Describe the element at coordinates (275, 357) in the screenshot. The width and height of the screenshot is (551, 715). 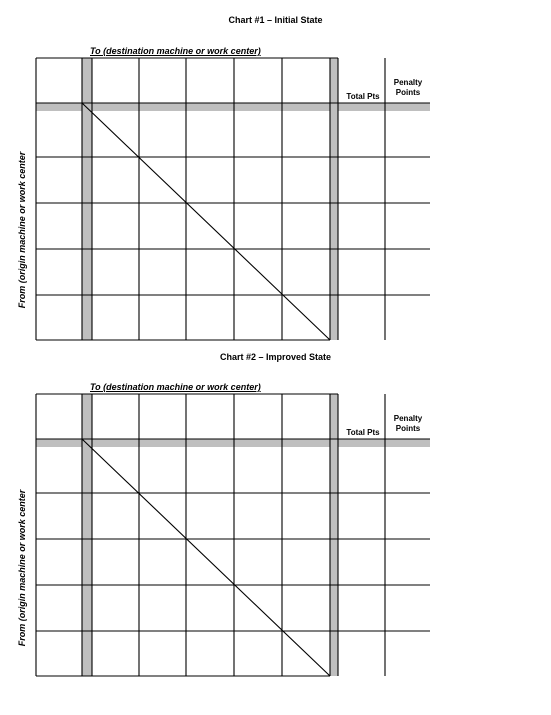
I see `chart-2-title: Chart #2 – Improved State` at that location.